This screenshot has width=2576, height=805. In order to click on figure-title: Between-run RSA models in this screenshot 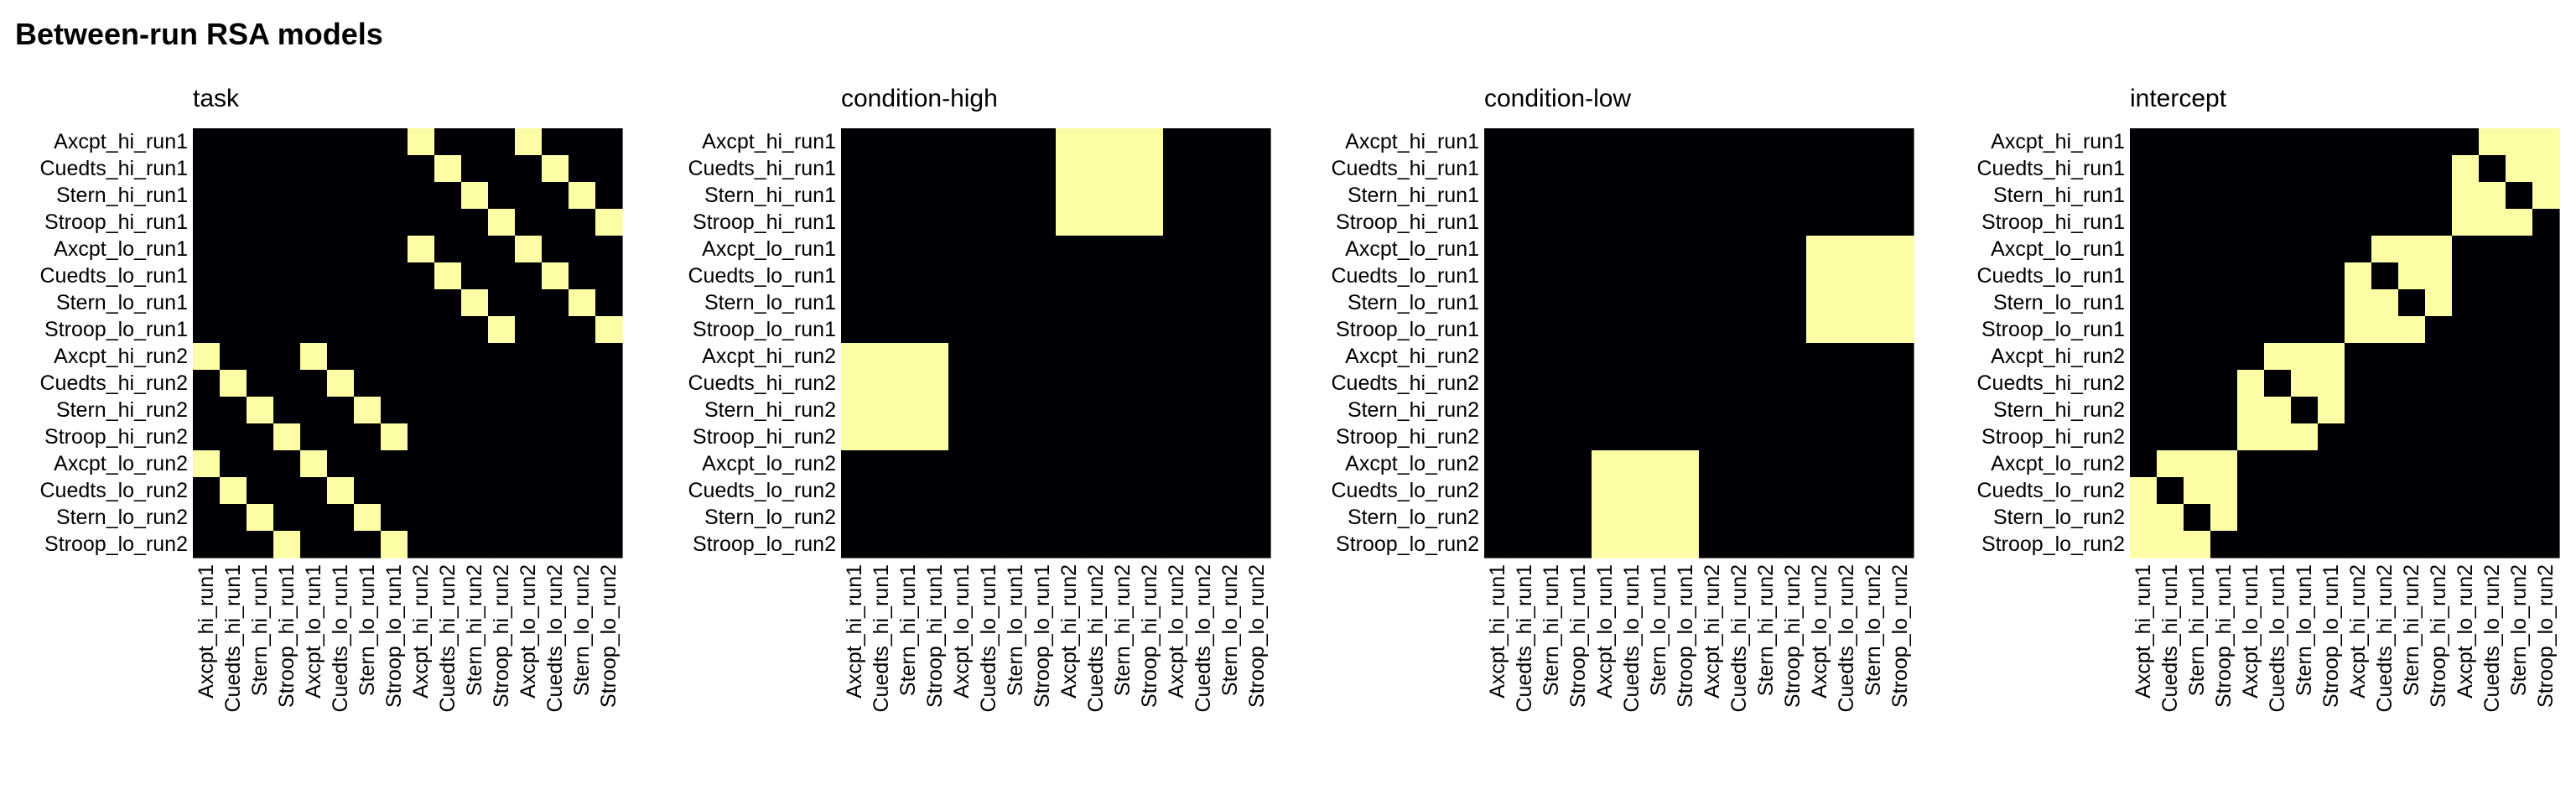, I will do `click(199, 34)`.